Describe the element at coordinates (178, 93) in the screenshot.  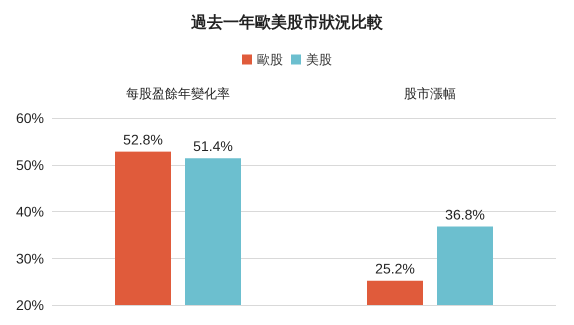
I see `x-tick-label: 每股盈餘年變化率` at that location.